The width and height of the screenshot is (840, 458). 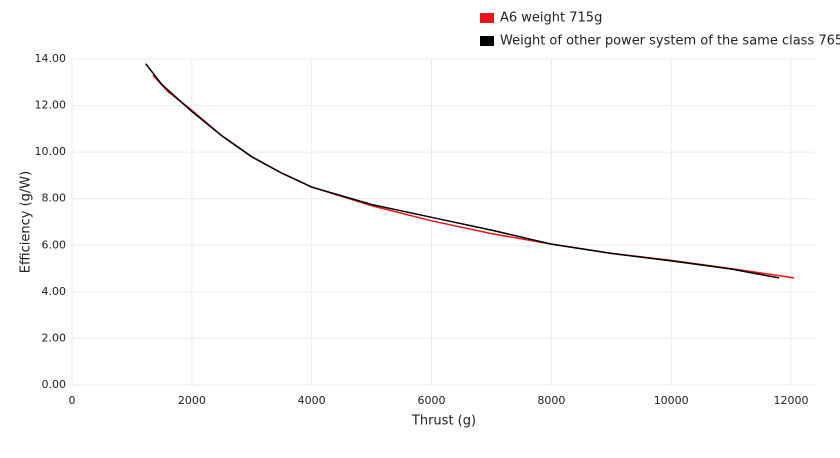 I want to click on y-tick-label: 10.00, so click(x=51, y=151).